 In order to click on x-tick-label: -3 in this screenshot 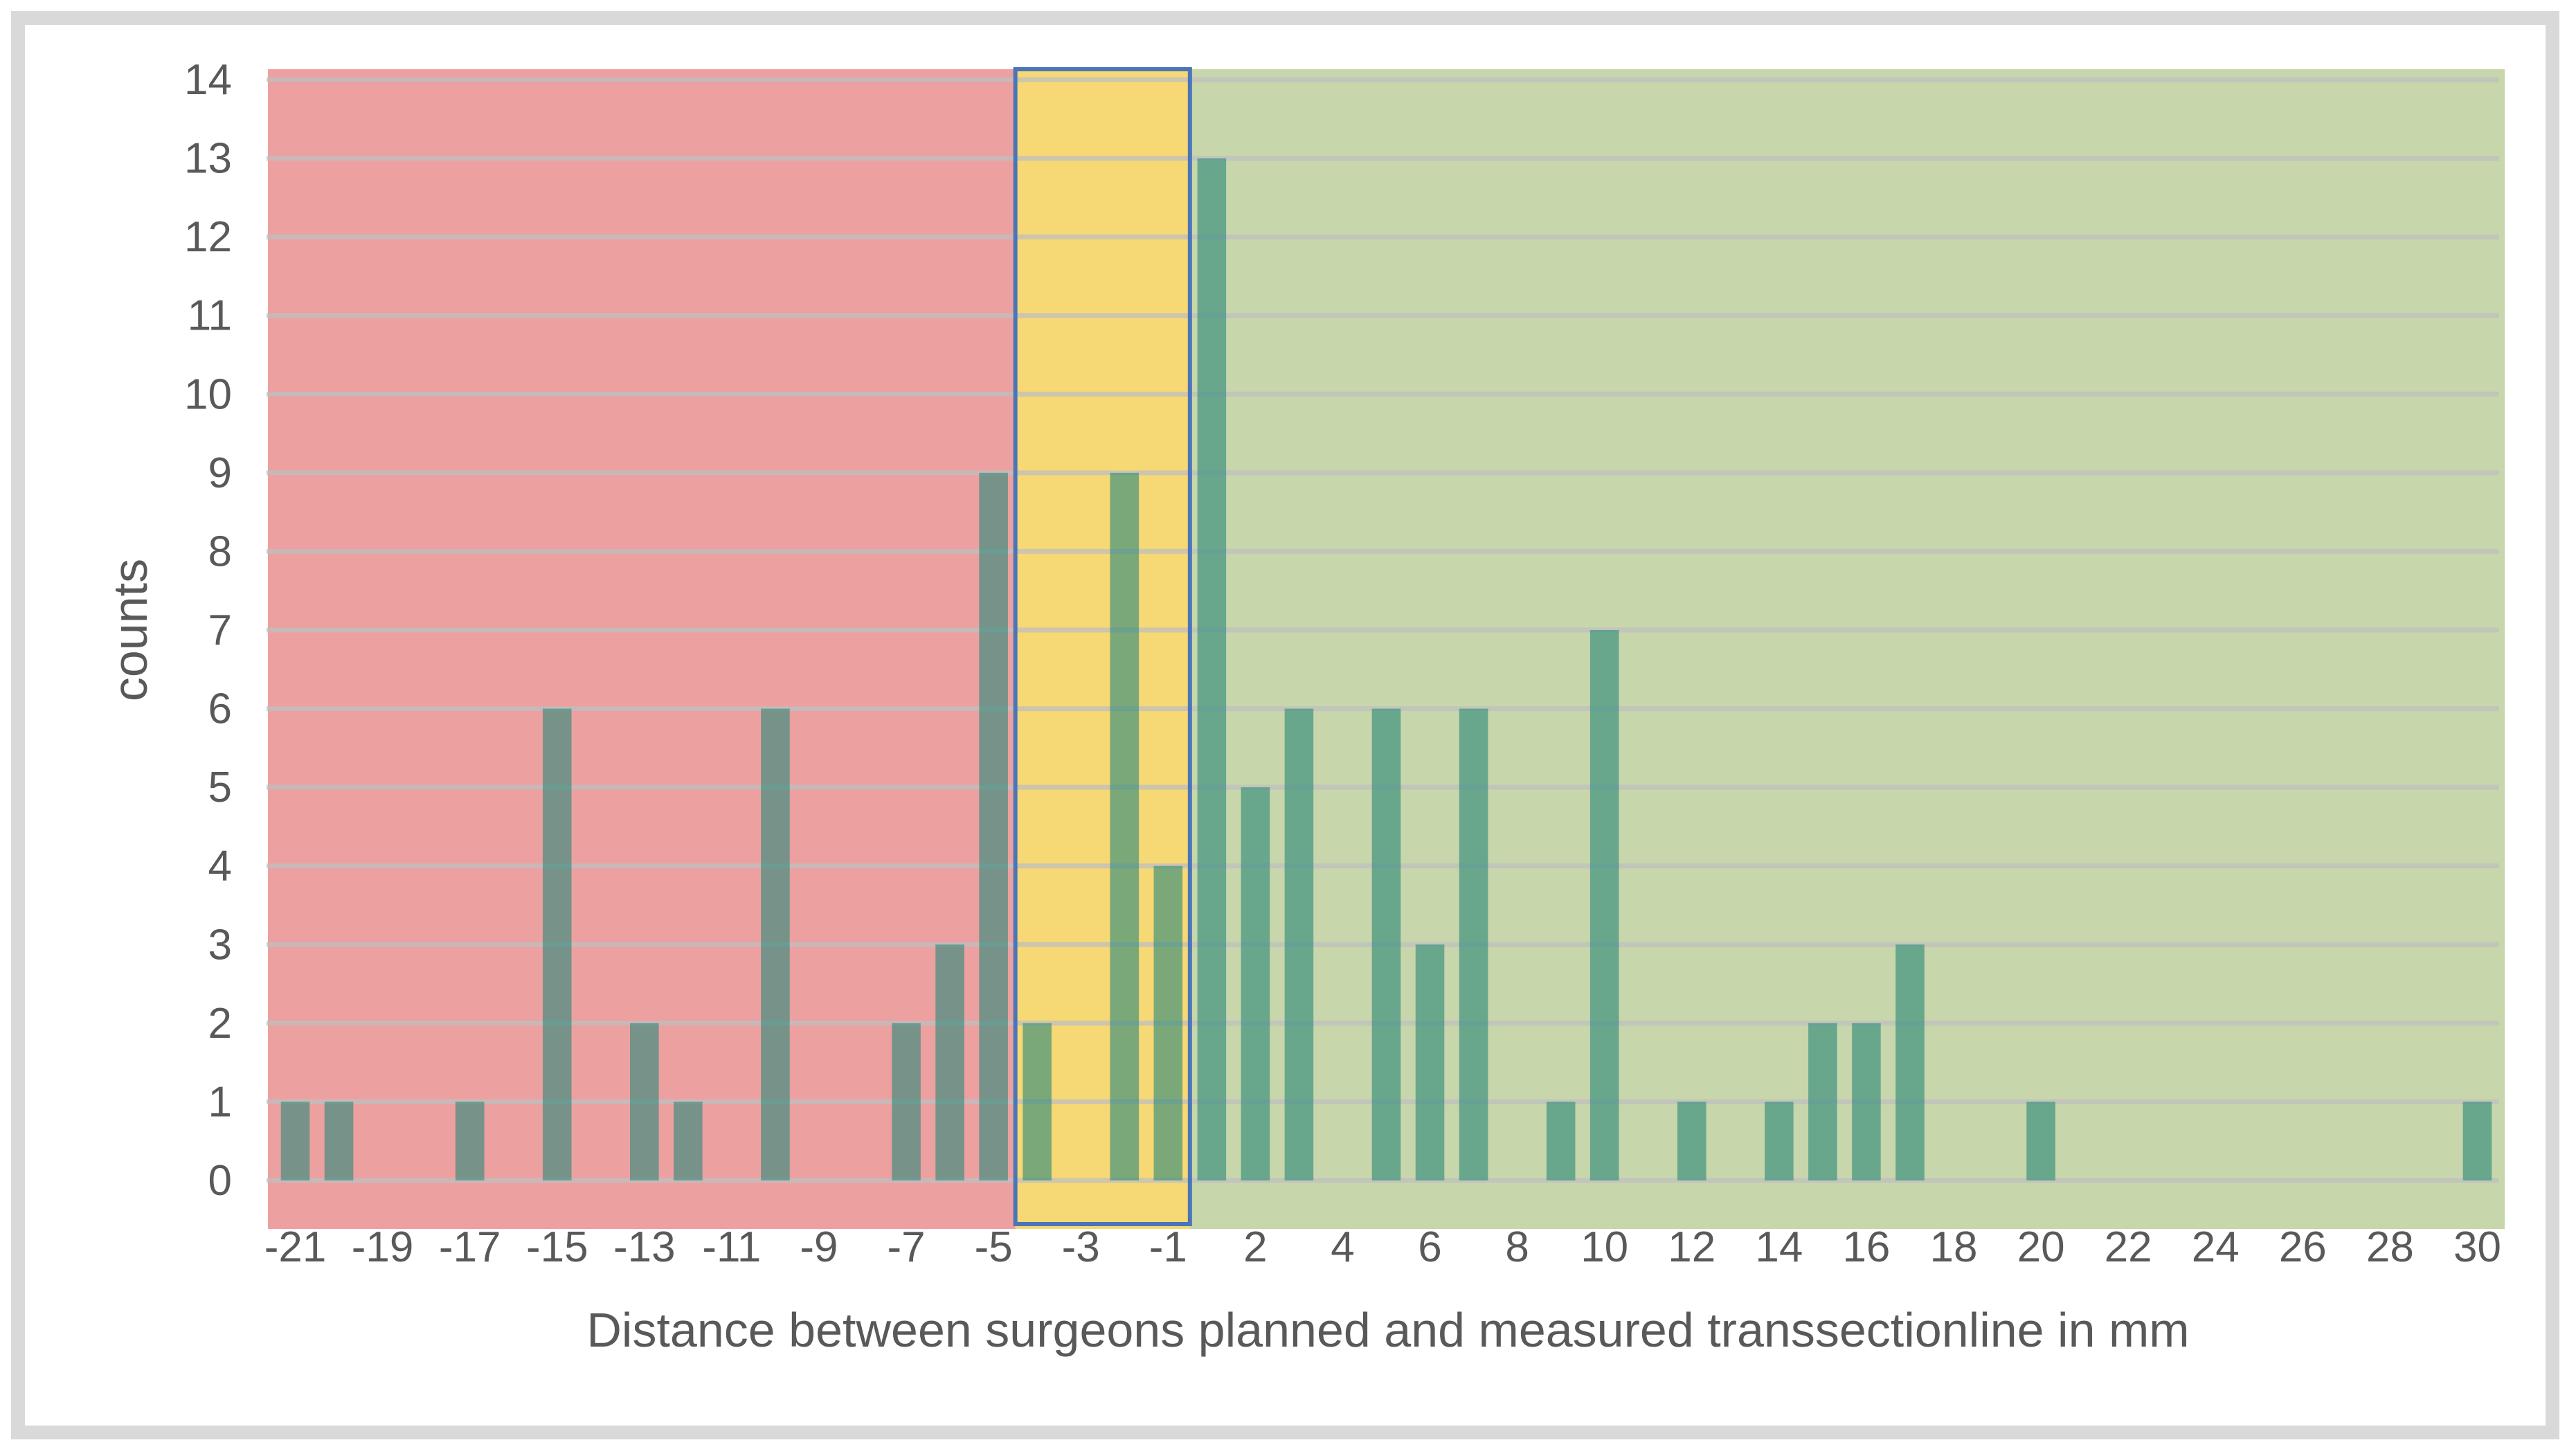, I will do `click(1081, 1247)`.